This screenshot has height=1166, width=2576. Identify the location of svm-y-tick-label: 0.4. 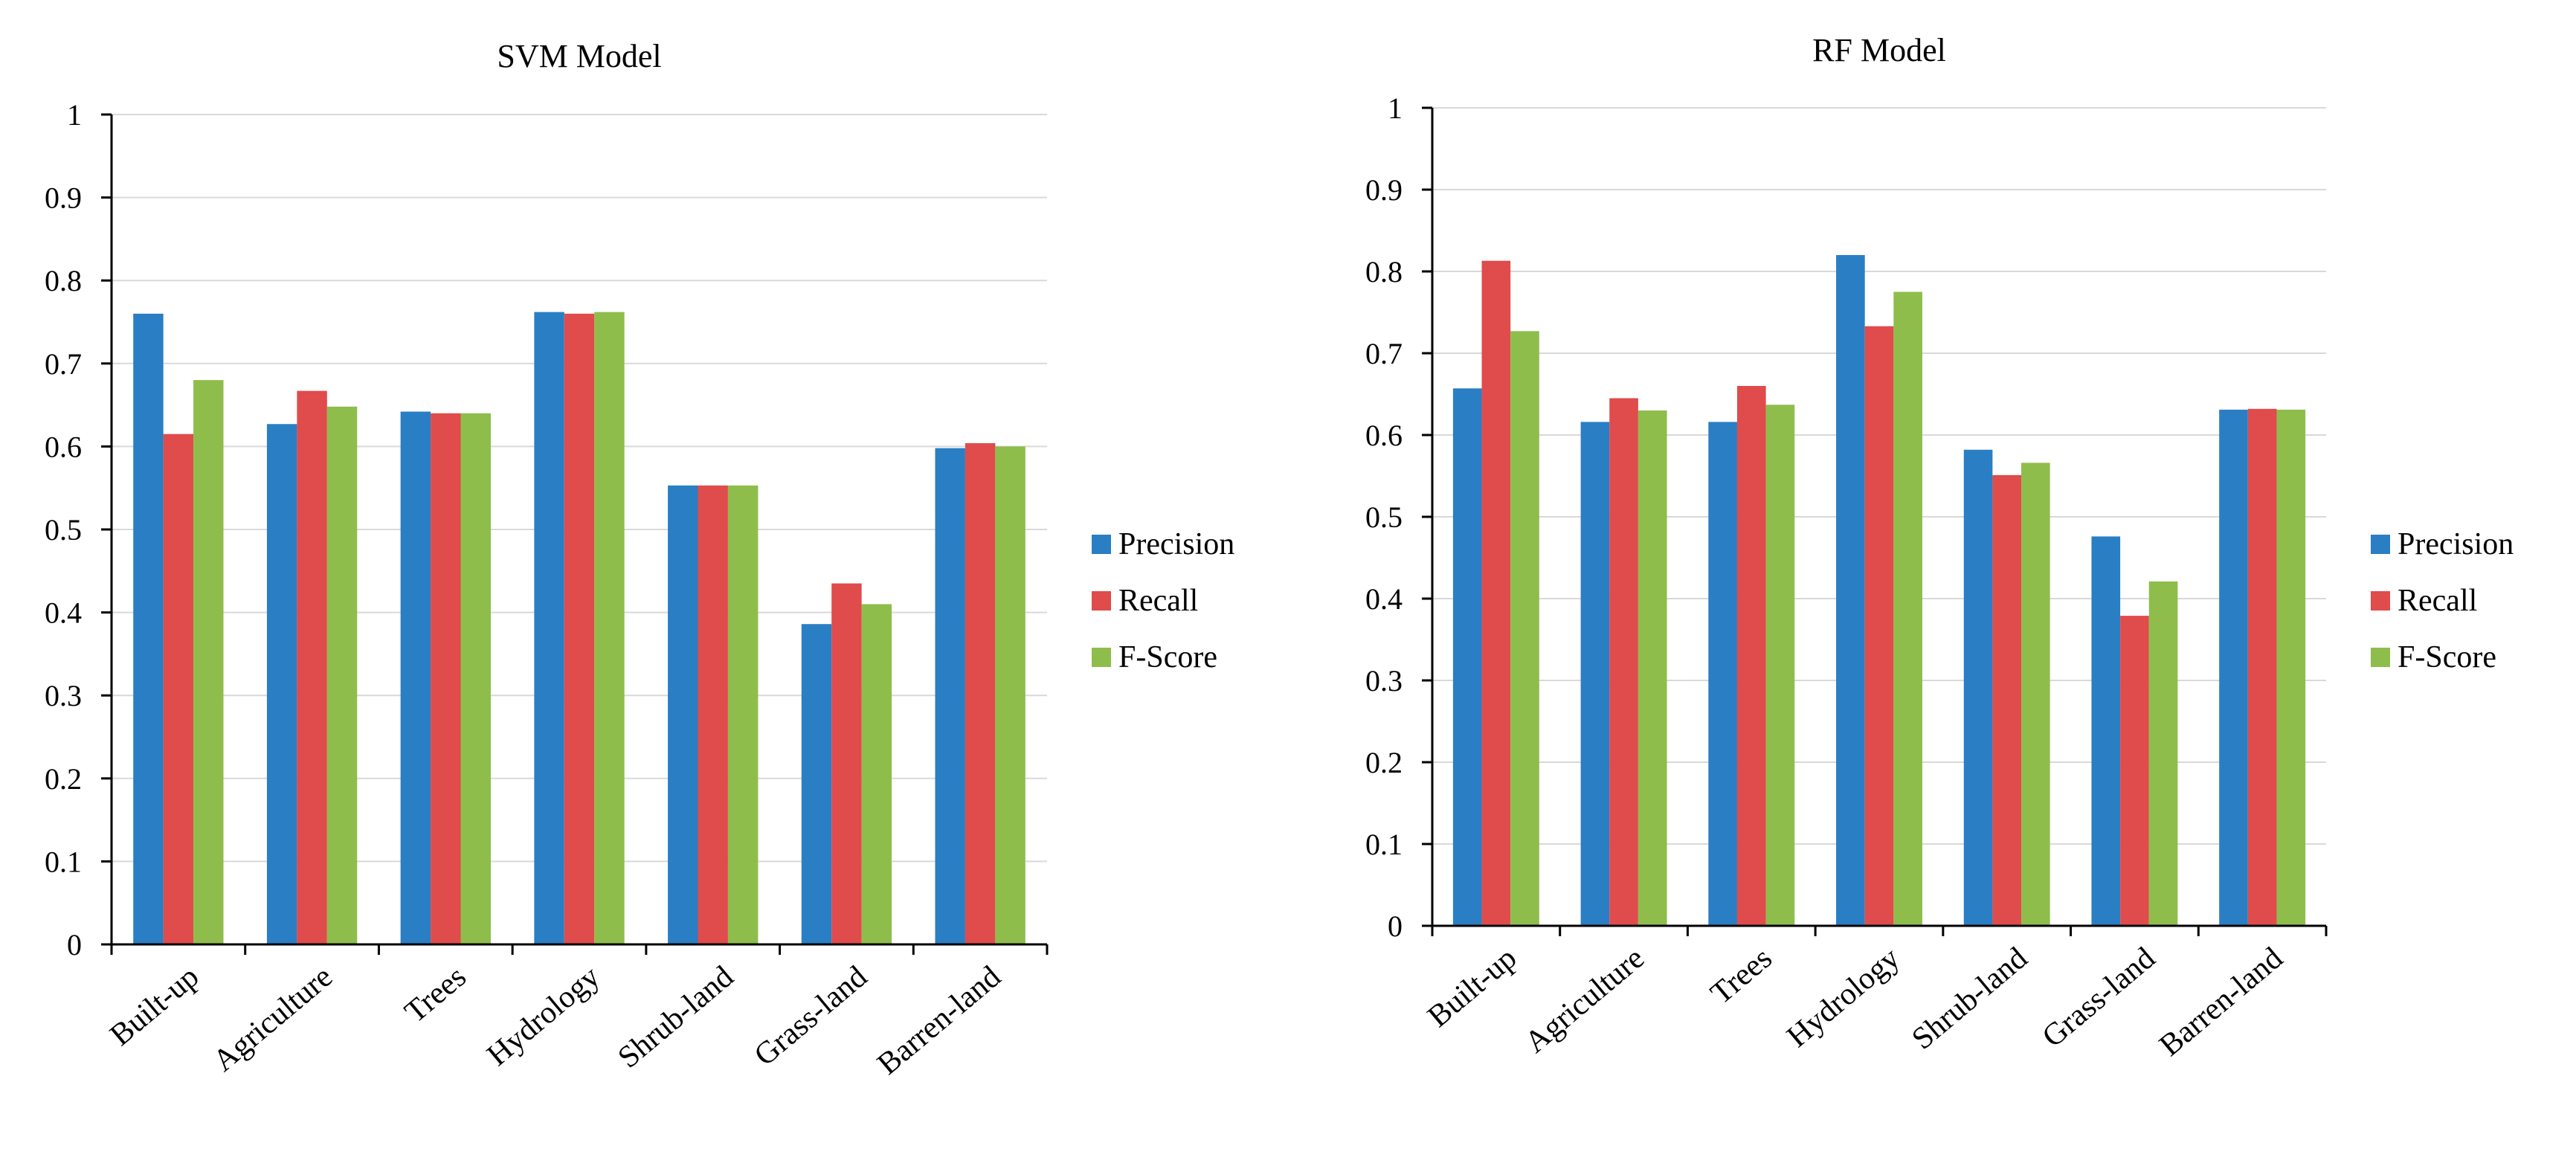
(63, 613).